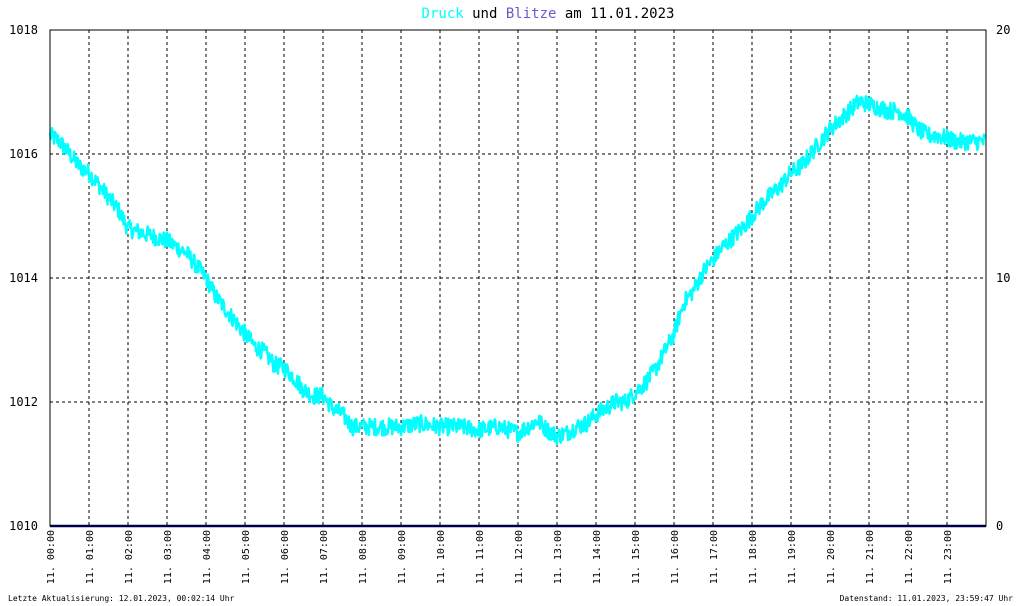 This screenshot has height=606, width=1020. What do you see at coordinates (207, 557) in the screenshot?
I see `x-tick-label: 11. 04:00` at bounding box center [207, 557].